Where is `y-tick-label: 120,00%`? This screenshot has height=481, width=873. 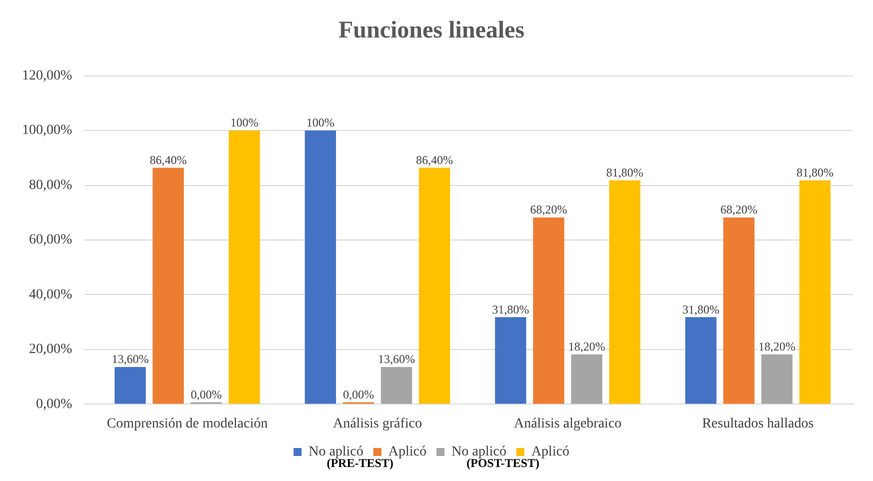 y-tick-label: 120,00% is located at coordinates (47, 76).